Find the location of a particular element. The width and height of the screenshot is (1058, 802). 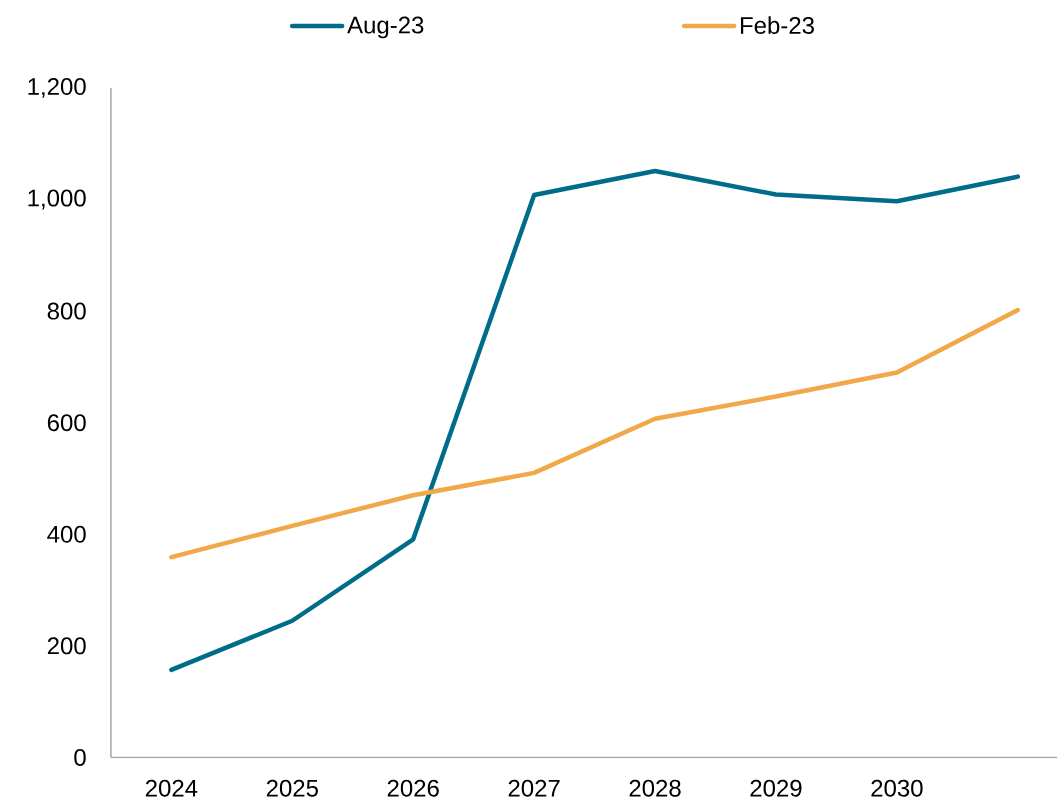

x-tick-label: 2025 is located at coordinates (292, 788).